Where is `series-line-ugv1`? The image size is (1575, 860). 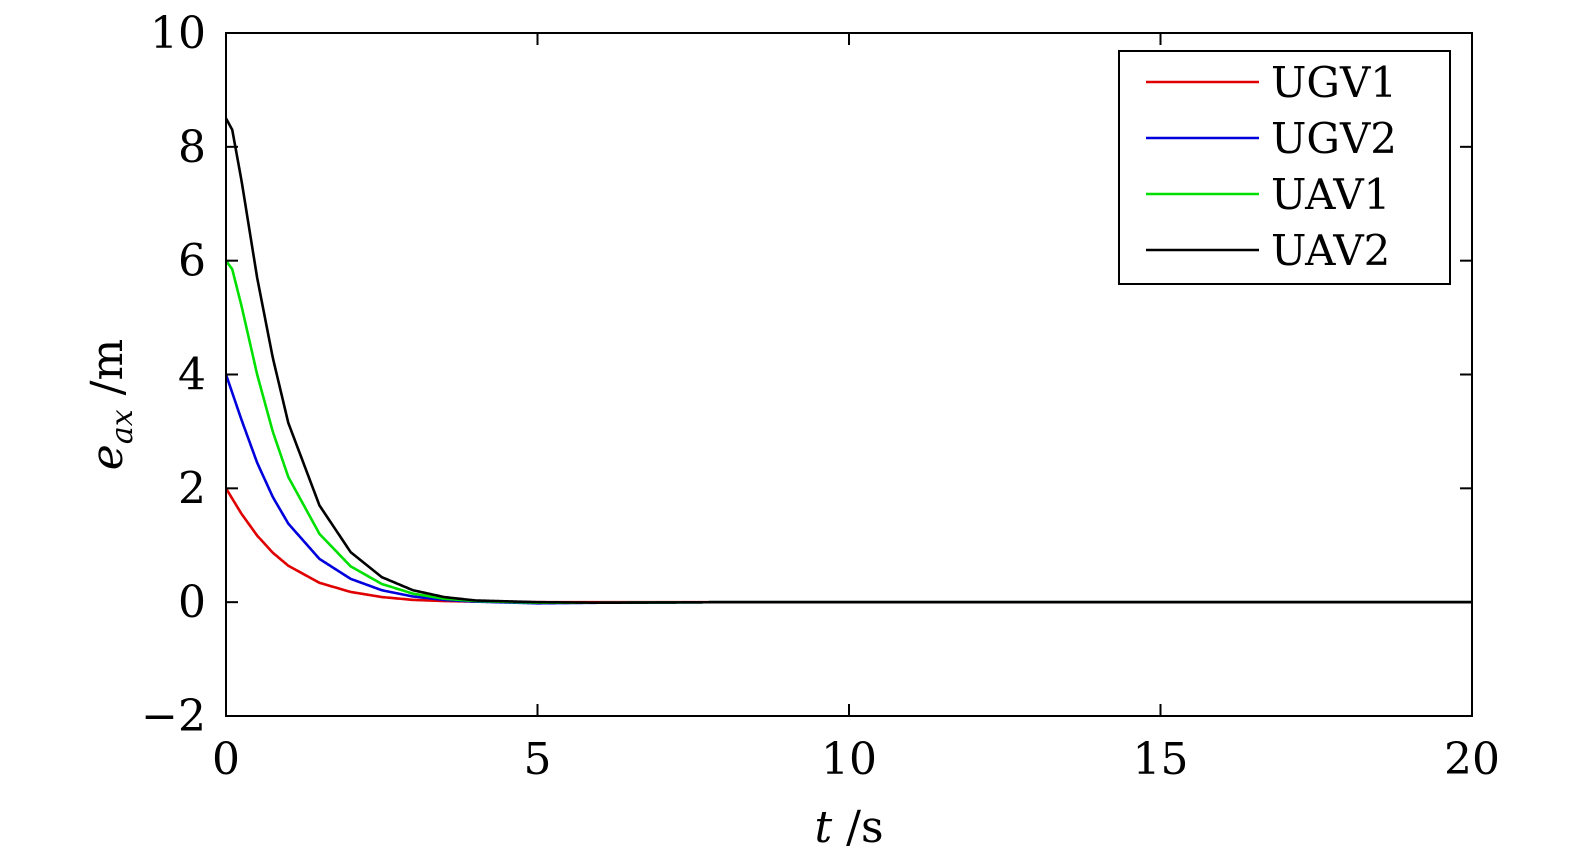
series-line-ugv1 is located at coordinates (848, 545).